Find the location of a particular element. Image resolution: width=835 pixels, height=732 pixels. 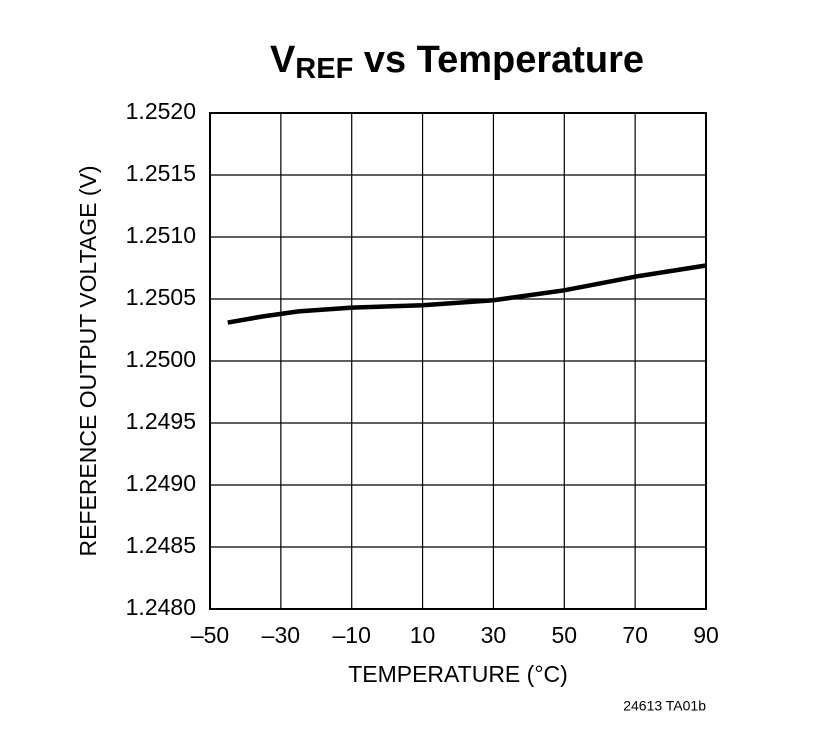

y-tick-label: 1.2500 is located at coordinates (161, 359).